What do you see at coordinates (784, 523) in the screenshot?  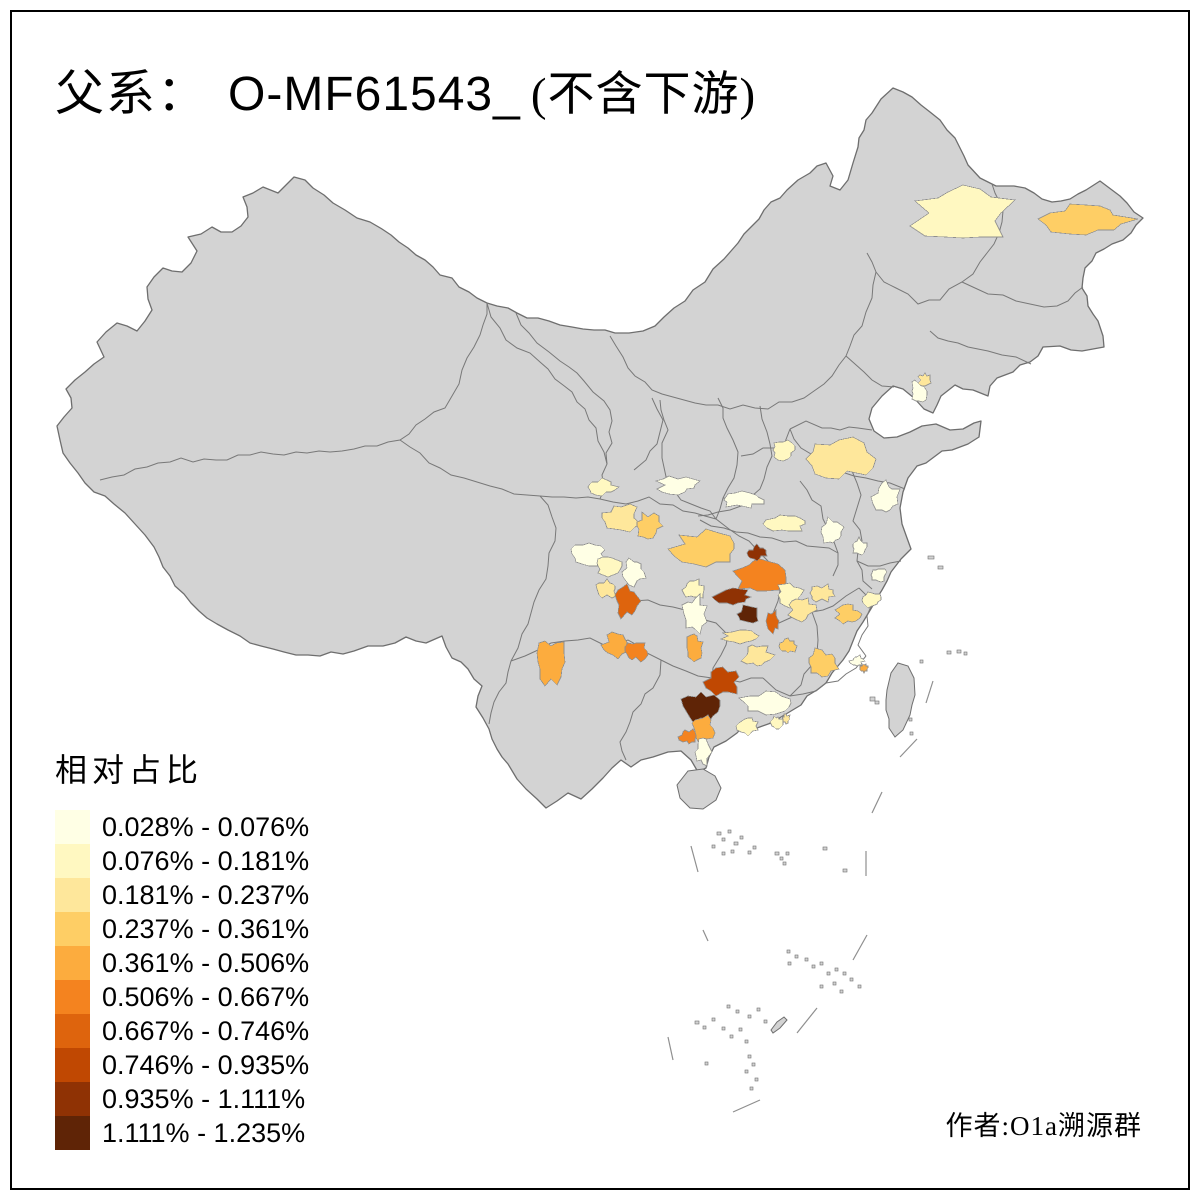 I see `region-henan-zhumadian` at bounding box center [784, 523].